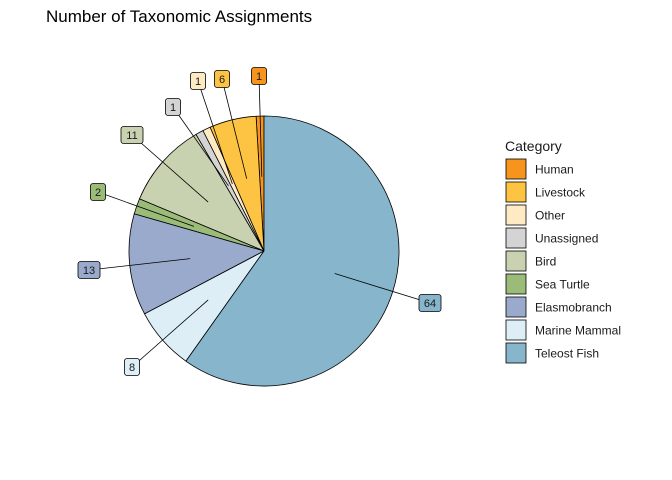 The image size is (672, 480). What do you see at coordinates (516, 169) in the screenshot?
I see `legend-key-human` at bounding box center [516, 169].